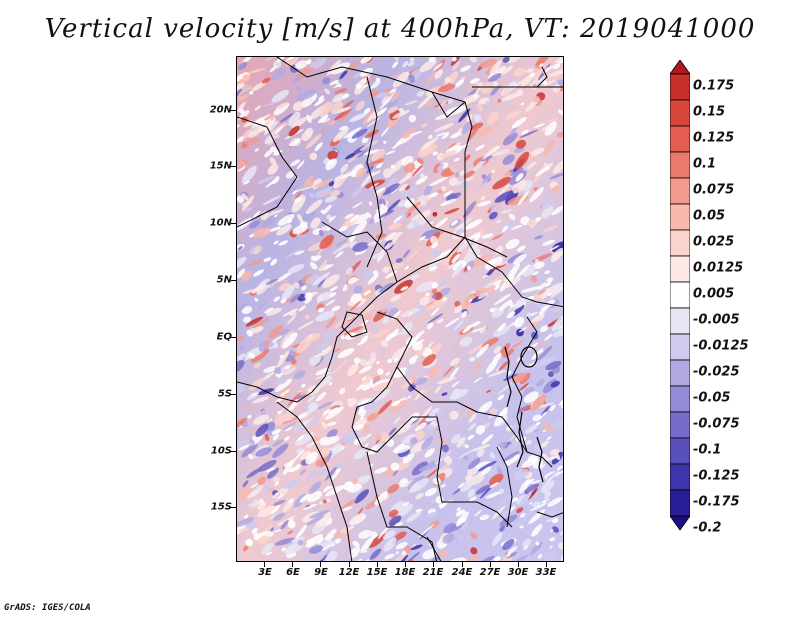 This screenshot has height=618, width=800. Describe the element at coordinates (716, 476) in the screenshot. I see `colorbar-label: -0.125` at that location.